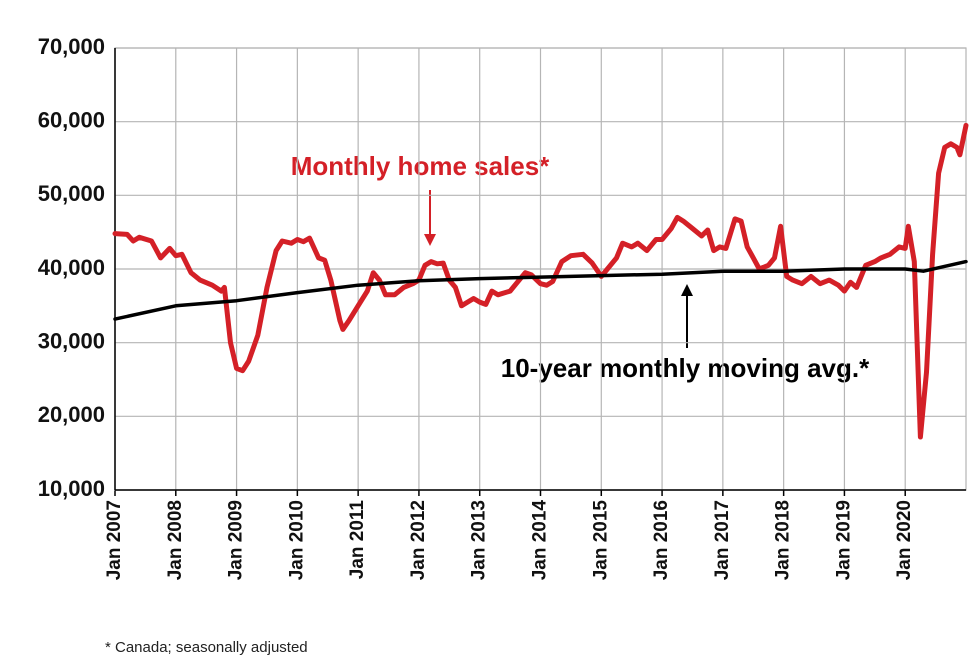  What do you see at coordinates (175, 540) in the screenshot?
I see `x-tick-label: Jan 2008` at bounding box center [175, 540].